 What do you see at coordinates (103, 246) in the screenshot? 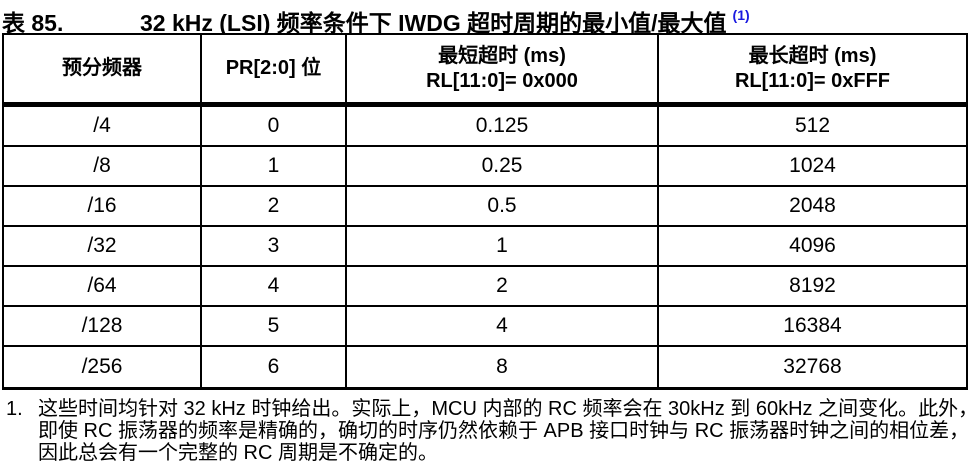
I see `table-cell: /32` at bounding box center [103, 246].